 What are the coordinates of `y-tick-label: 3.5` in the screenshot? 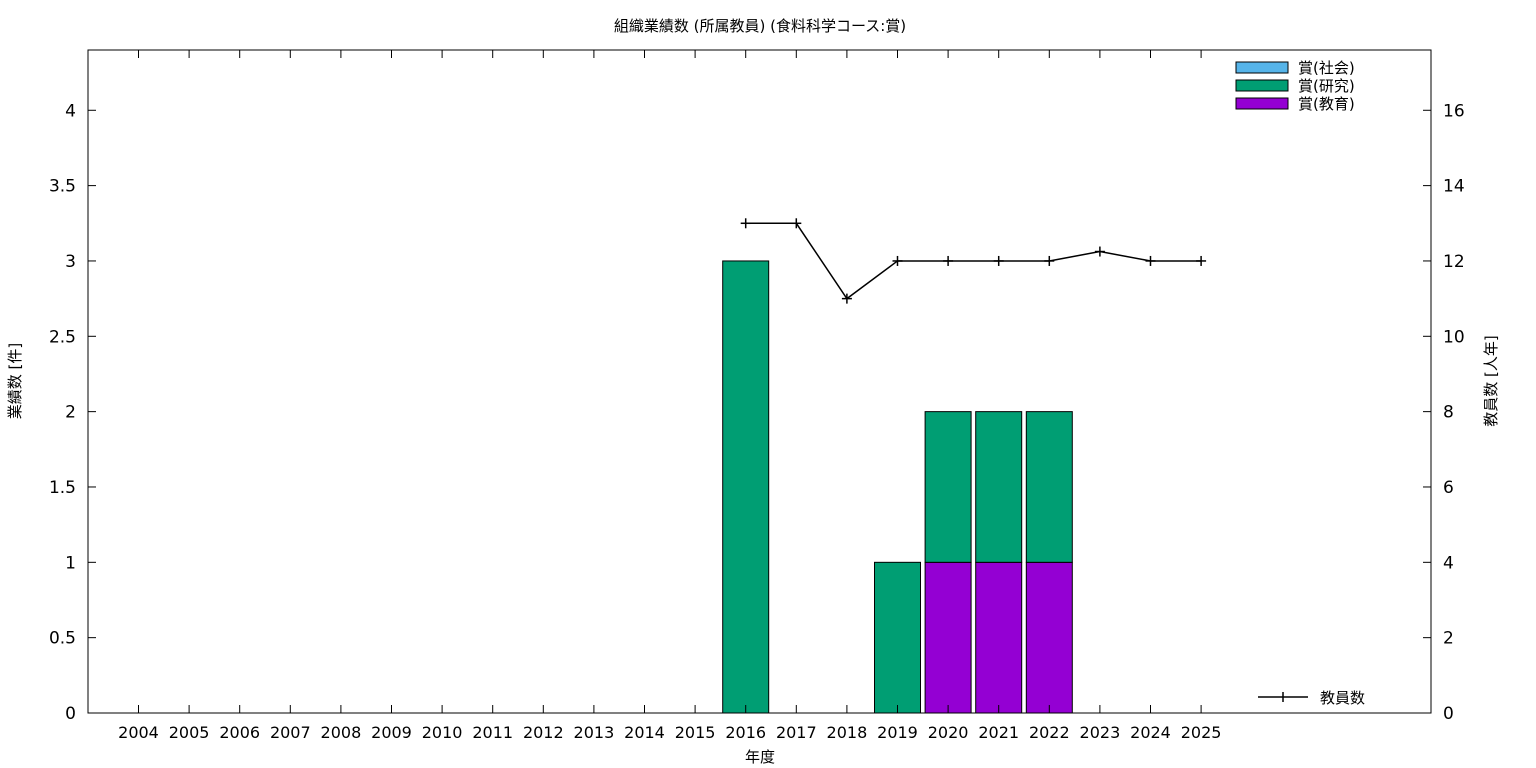 It's located at (62, 187).